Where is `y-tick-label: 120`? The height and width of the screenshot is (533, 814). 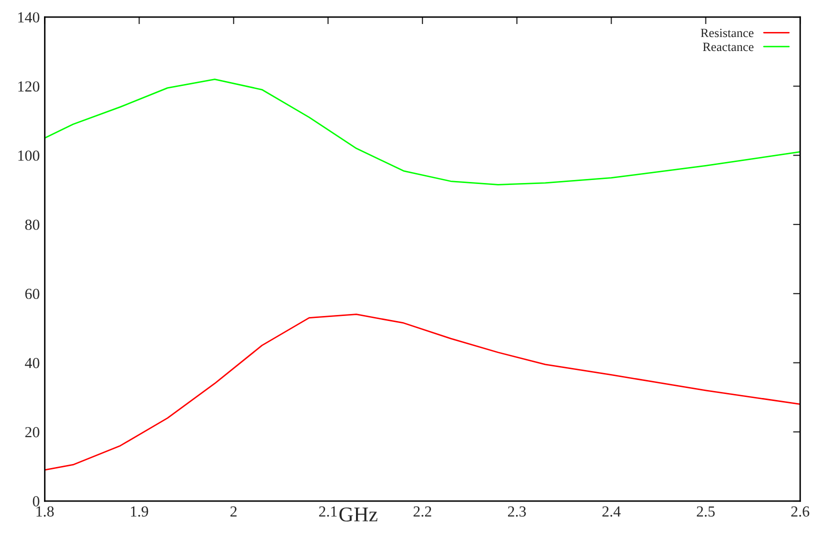
y-tick-label: 120 is located at coordinates (29, 86).